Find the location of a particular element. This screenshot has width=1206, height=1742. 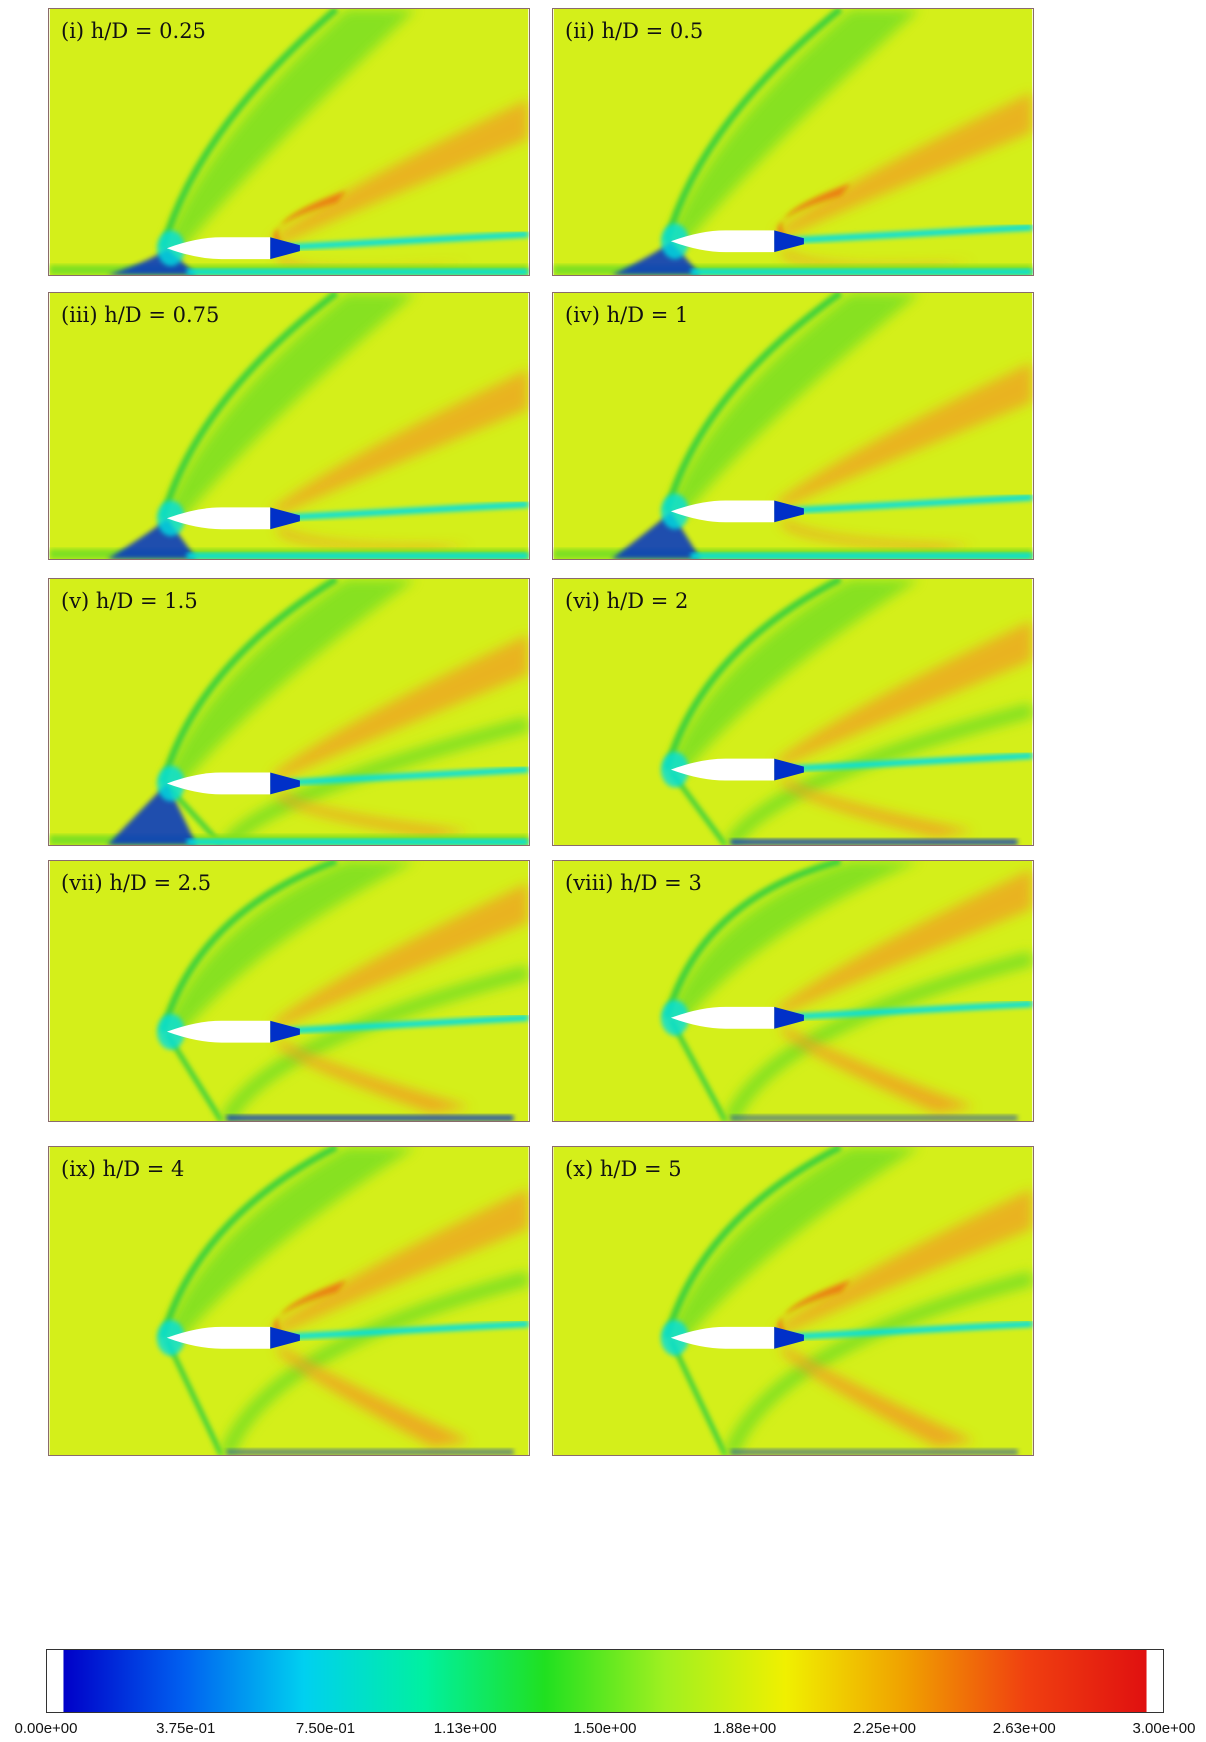

panel-label: (vi) h/D = 2 is located at coordinates (627, 601).